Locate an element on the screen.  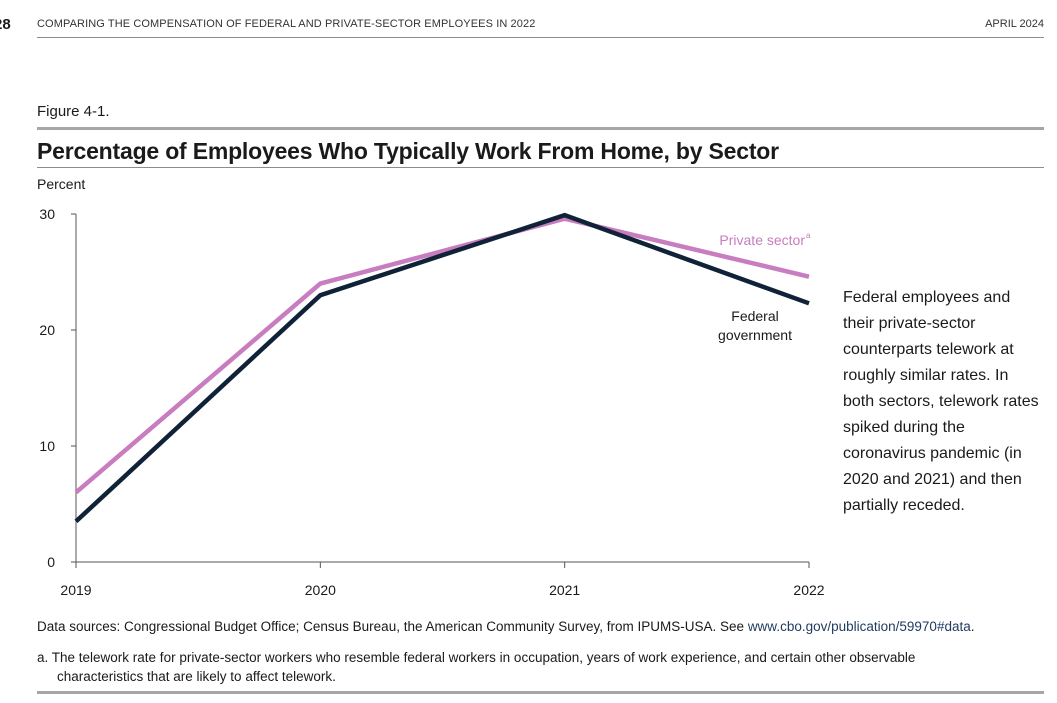
y-tick-label: 0 is located at coordinates (51, 562).